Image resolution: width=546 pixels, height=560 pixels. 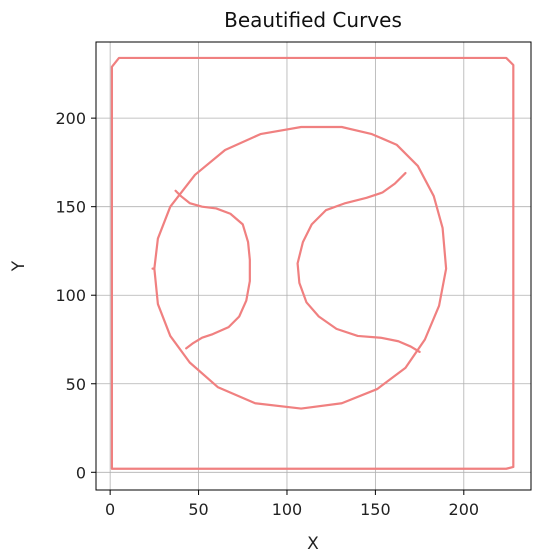 What do you see at coordinates (287, 509) in the screenshot?
I see `x-tick-label: 100` at bounding box center [287, 509].